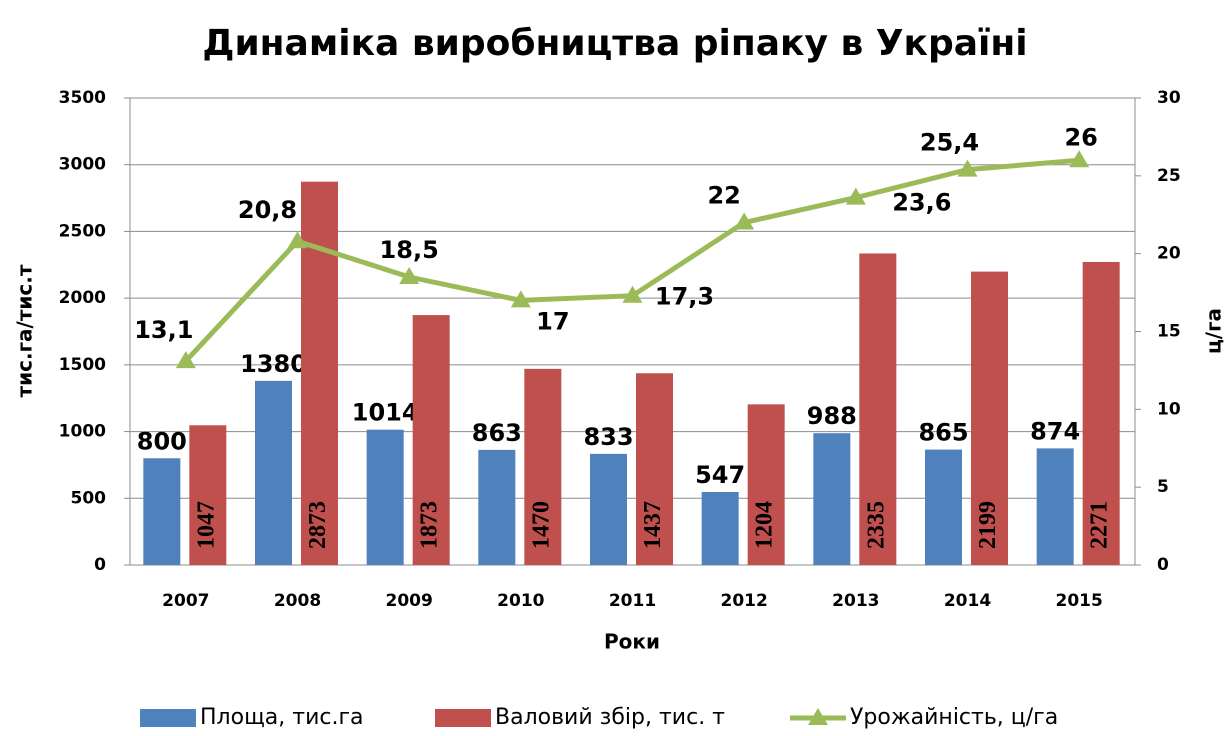  What do you see at coordinates (25, 330) in the screenshot?
I see `y-axis-title: тис.га/тис.т` at bounding box center [25, 330].